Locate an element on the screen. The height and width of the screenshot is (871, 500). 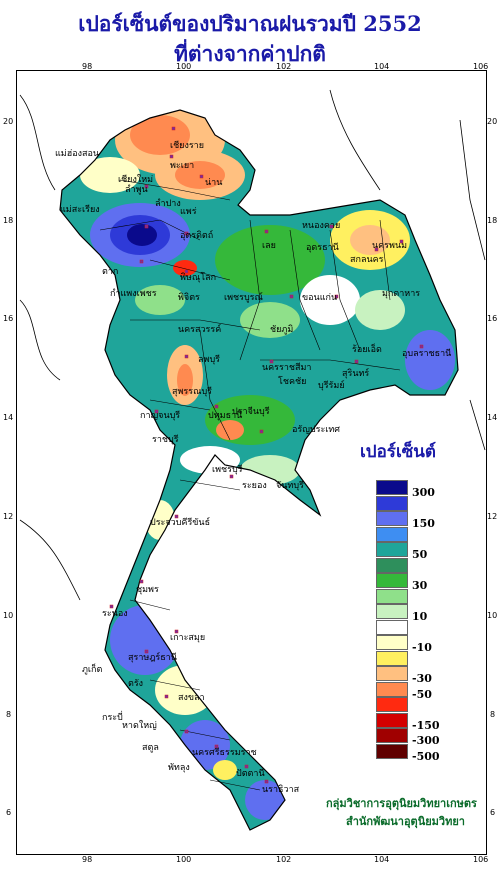
map-title-line1: เปอร์เซ็นต์ของปริมาณฝนรวมปี 2552 is located at coordinates (250, 23).